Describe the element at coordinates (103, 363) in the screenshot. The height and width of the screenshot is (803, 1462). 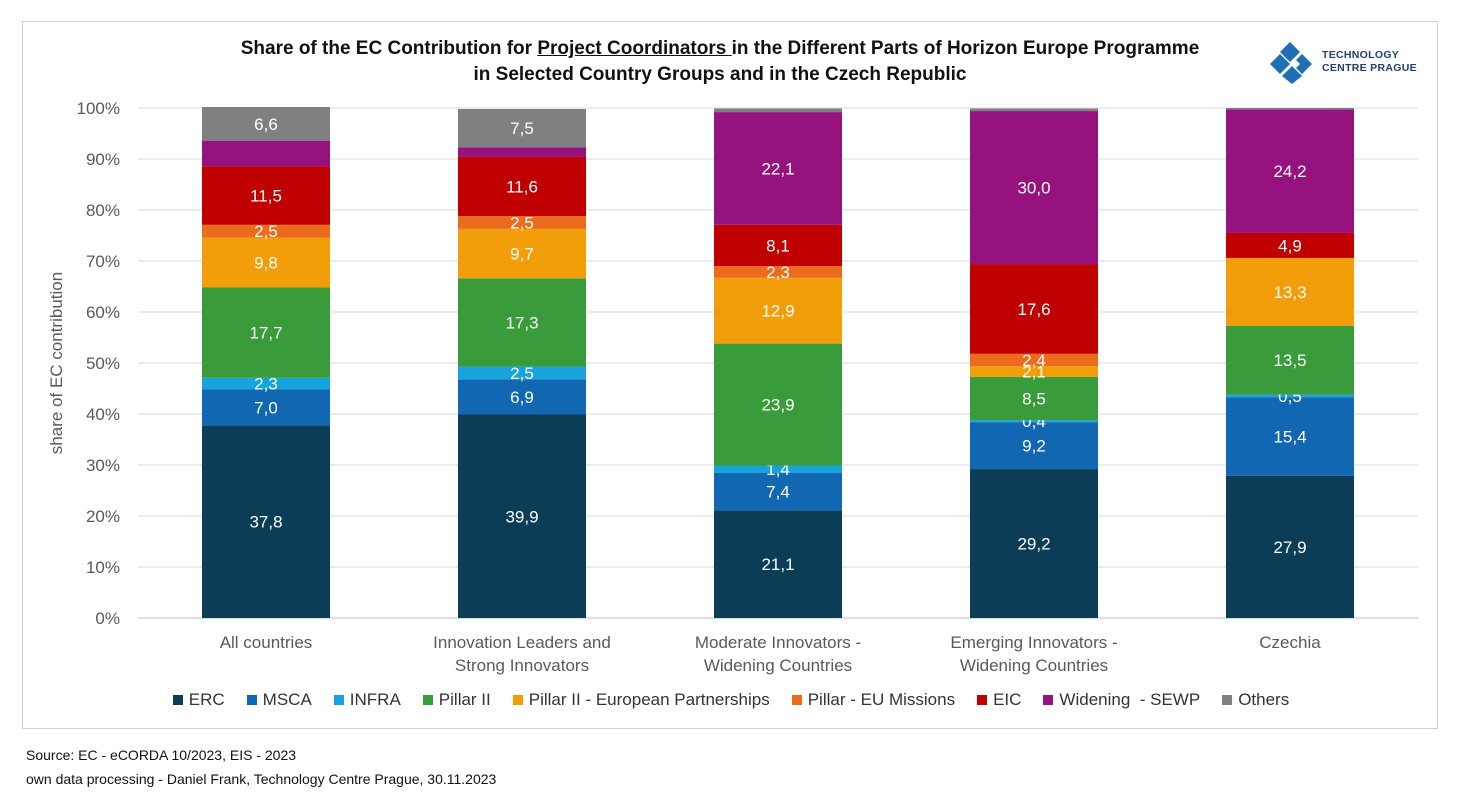
I see `y-tick-label: 50%` at that location.